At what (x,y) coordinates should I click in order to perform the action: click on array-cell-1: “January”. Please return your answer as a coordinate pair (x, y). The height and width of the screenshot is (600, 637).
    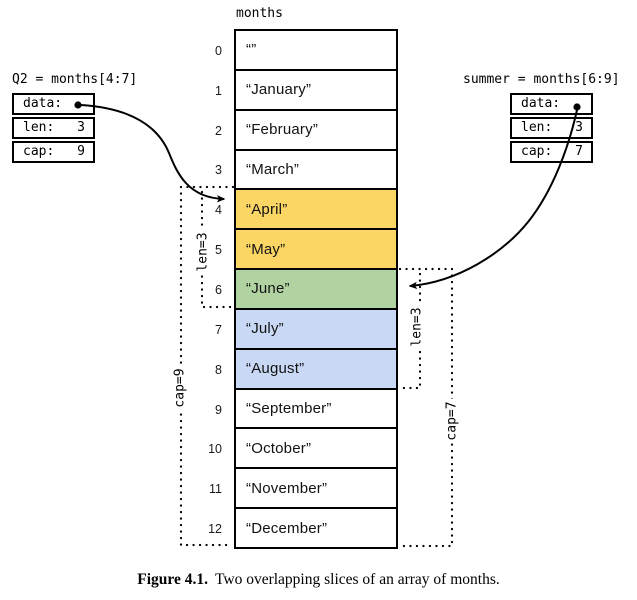
    Looking at the image, I should click on (316, 90).